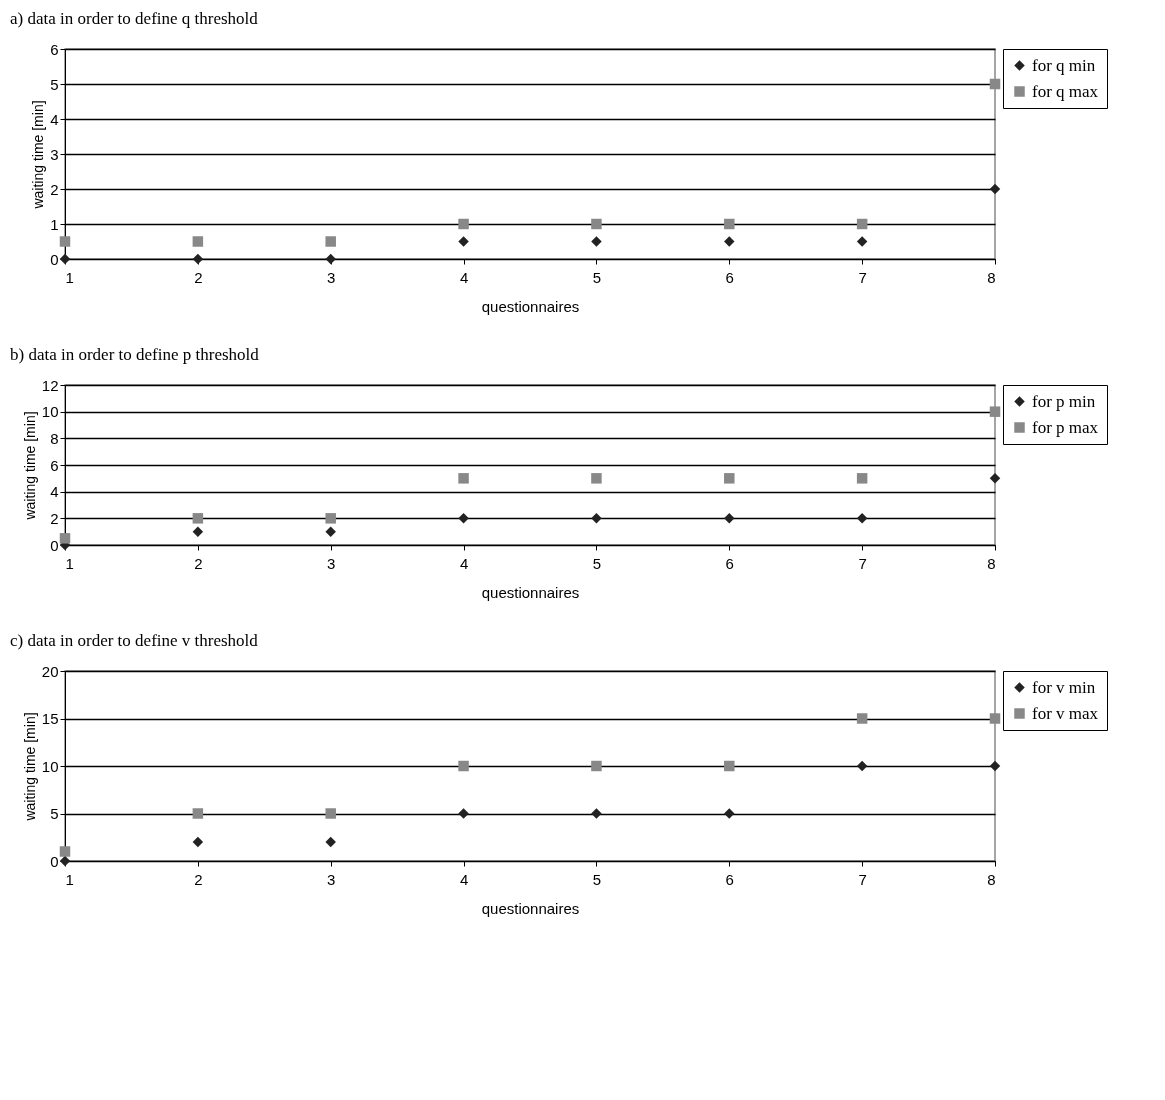  Describe the element at coordinates (54, 438) in the screenshot. I see `y-tick-label: 8` at that location.